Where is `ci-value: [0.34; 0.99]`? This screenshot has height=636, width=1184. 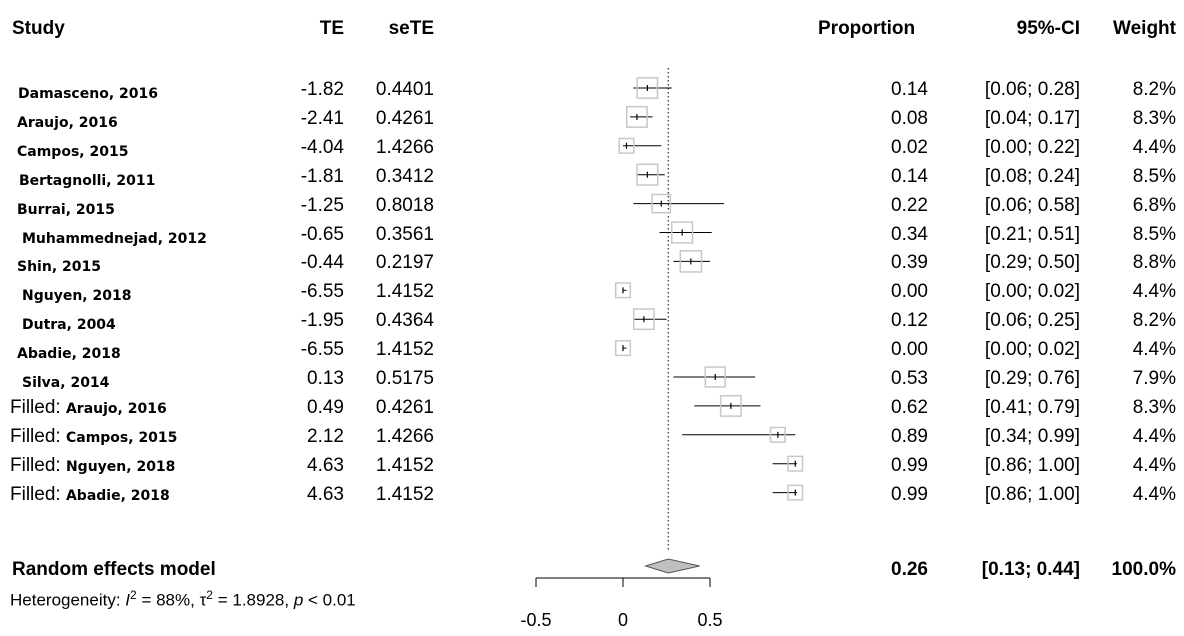
ci-value: [0.34; 0.99] is located at coordinates (1032, 436).